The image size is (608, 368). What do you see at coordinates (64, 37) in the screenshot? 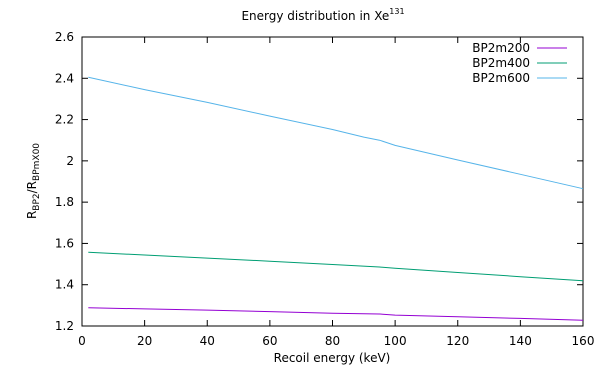
I see `y-tick-label: 2.6` at bounding box center [64, 37].